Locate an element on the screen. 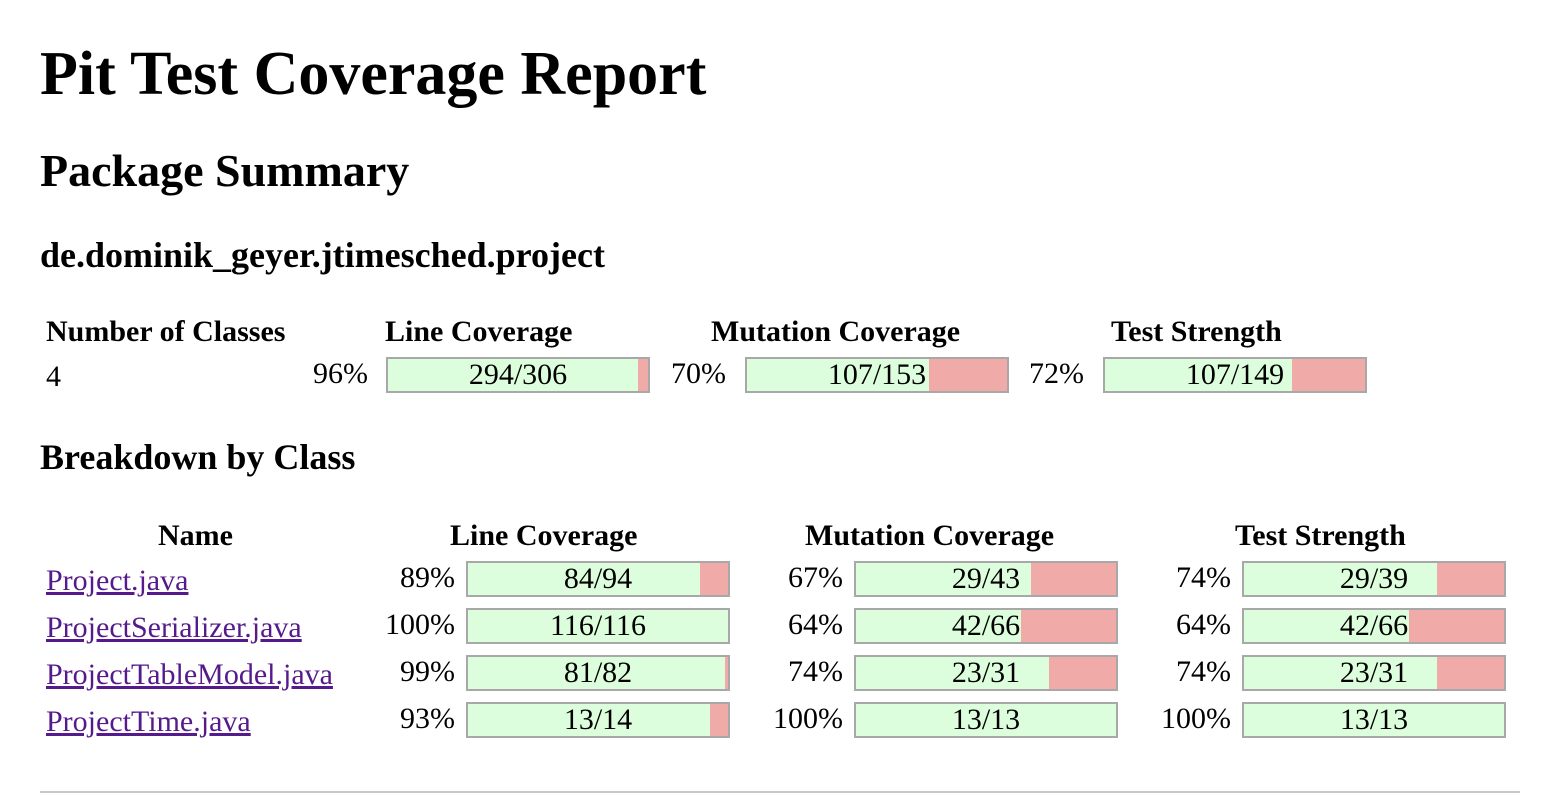  row-strength-bar: 42/66 is located at coordinates (1374, 626).